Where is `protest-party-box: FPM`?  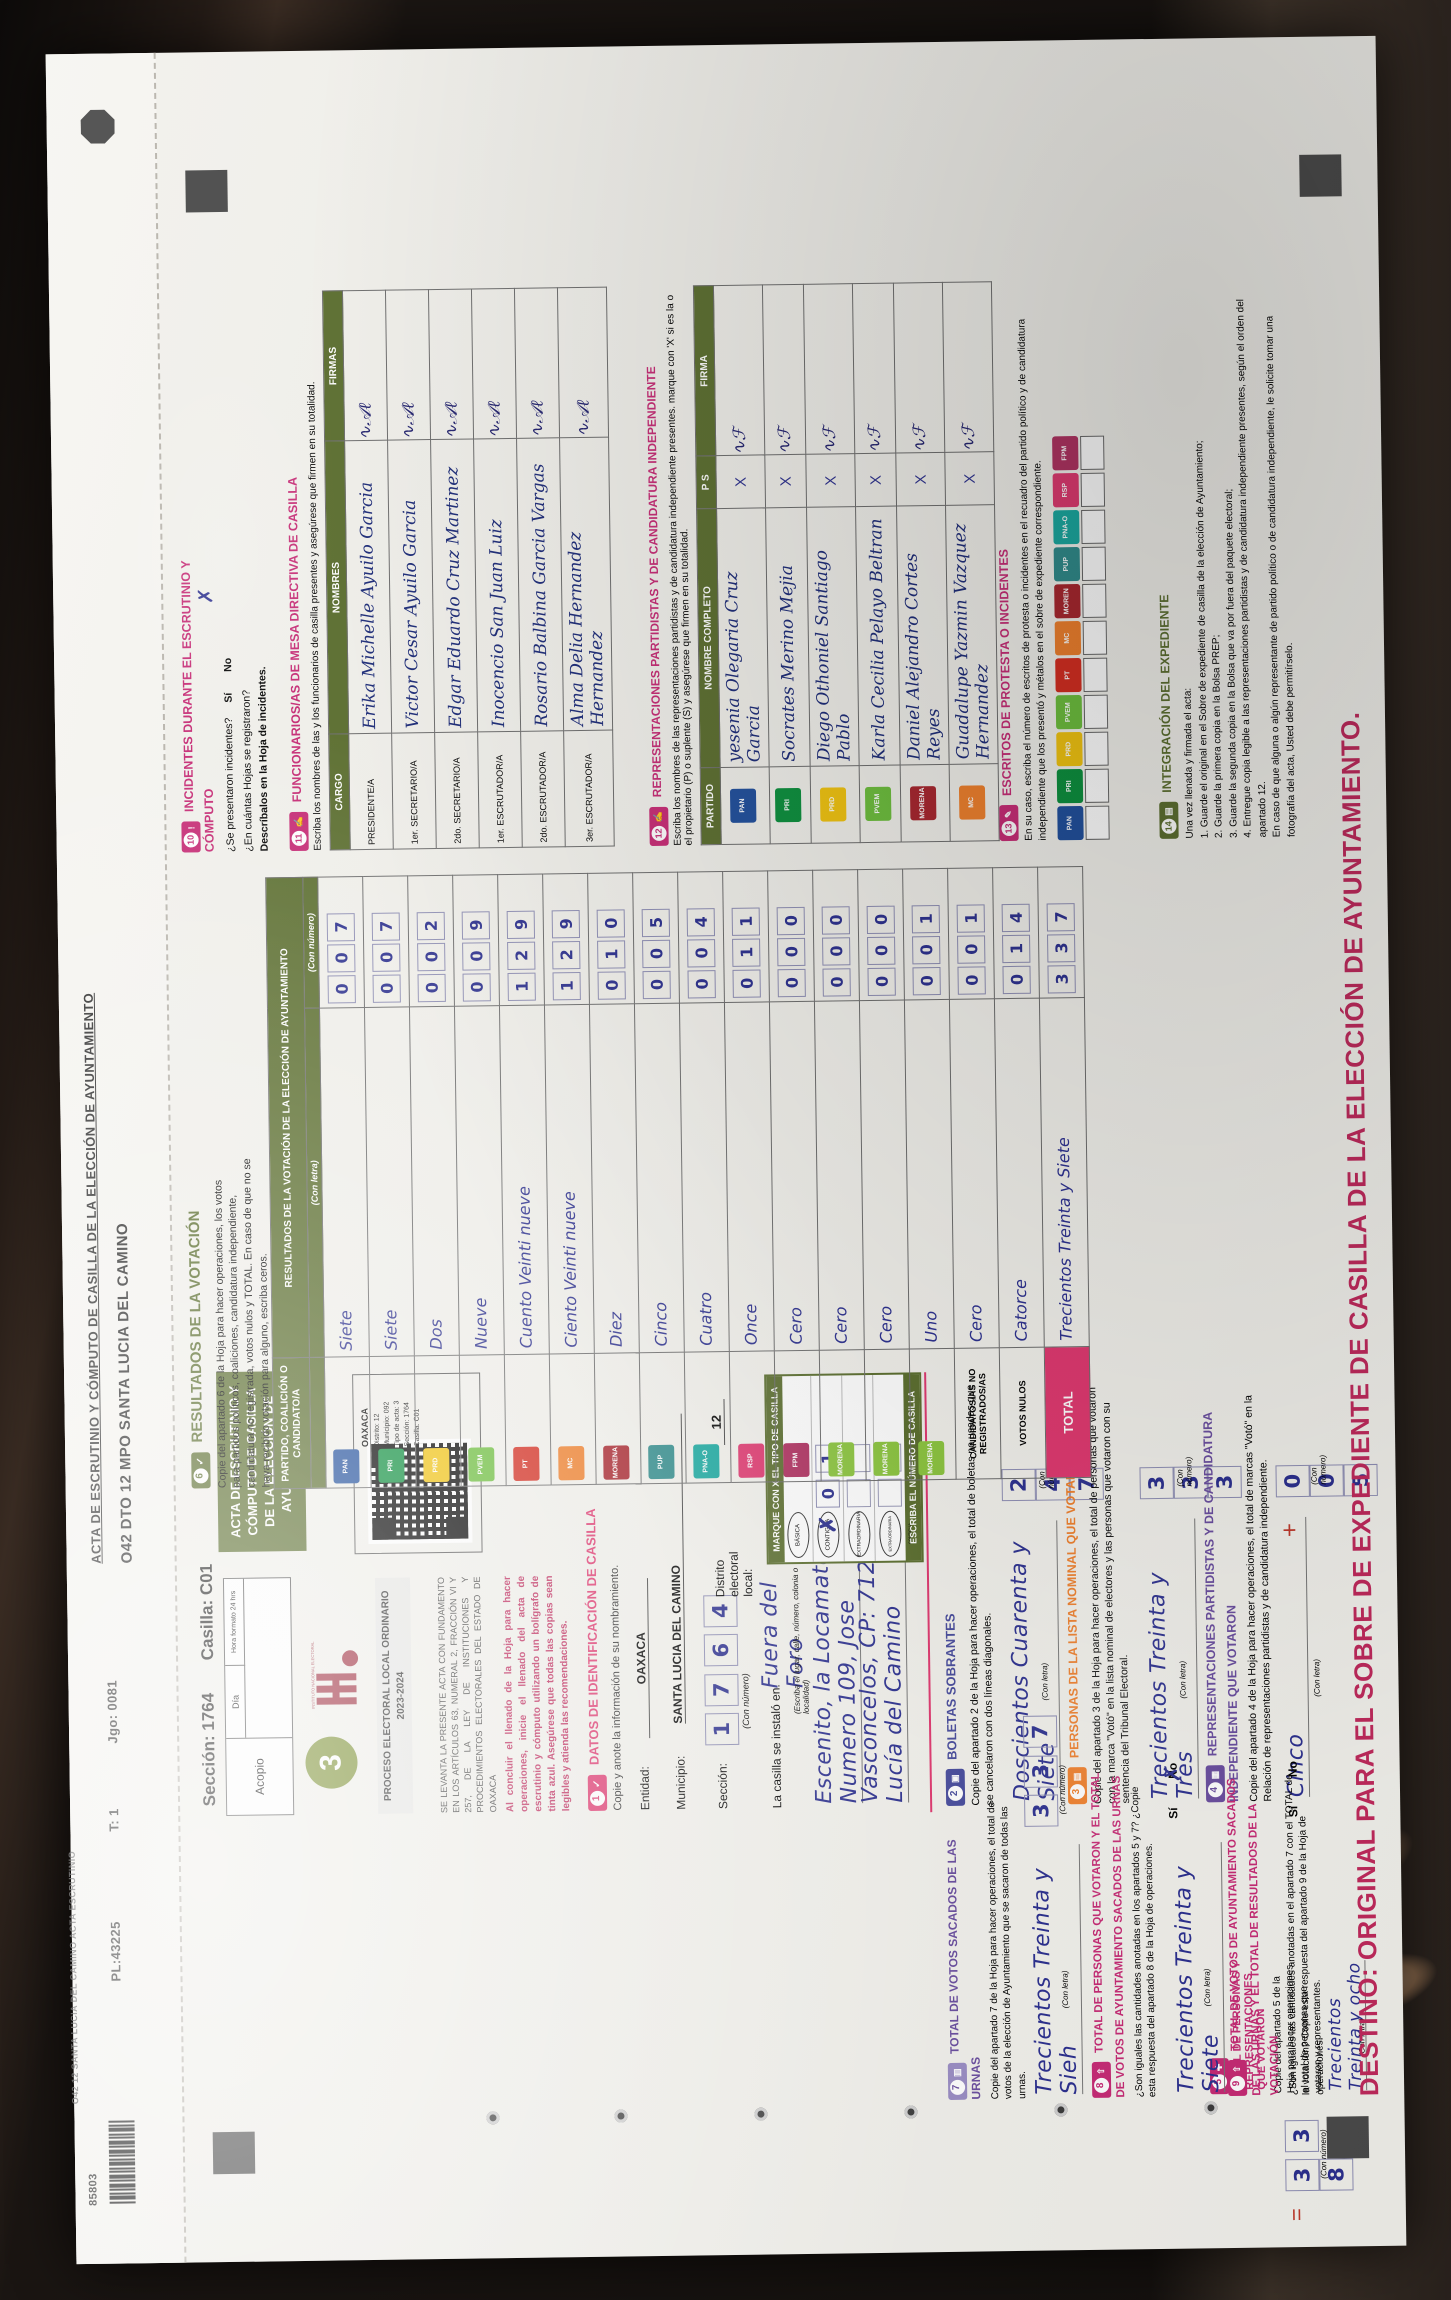 protest-party-box: FPM is located at coordinates (1078, 453).